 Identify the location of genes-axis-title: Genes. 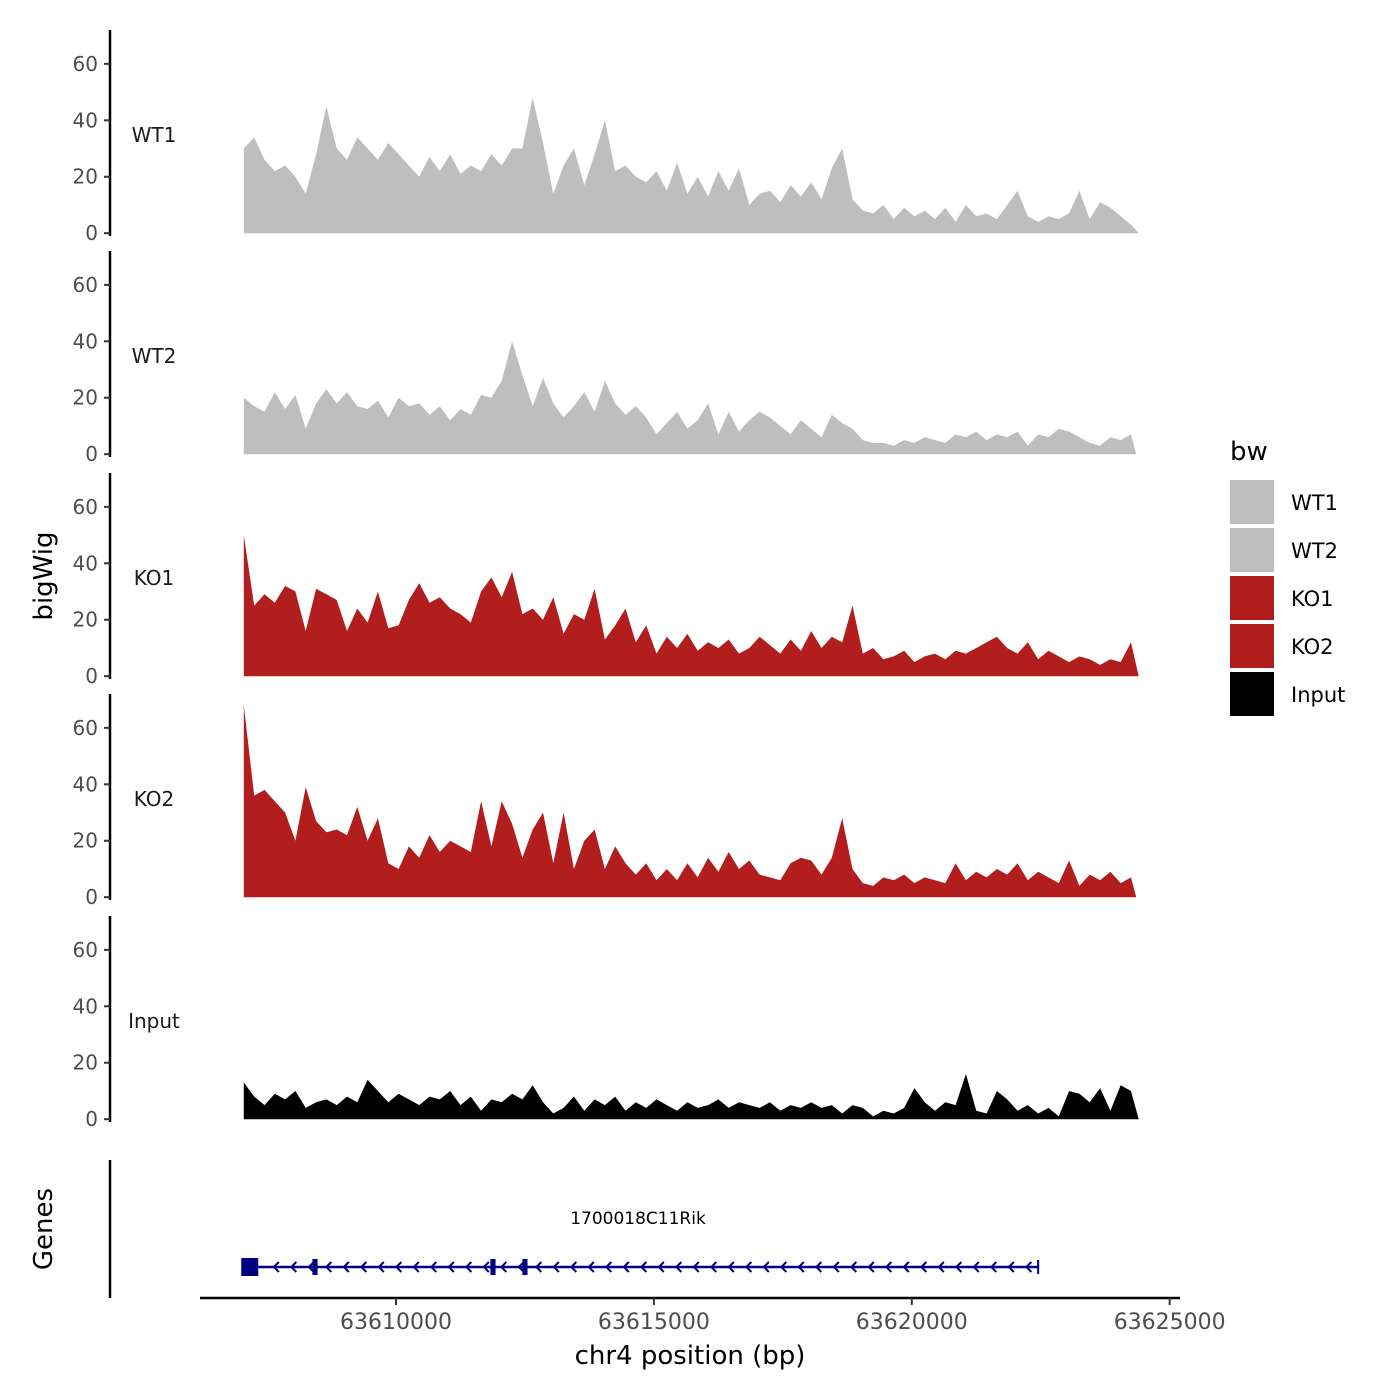
(44, 1229).